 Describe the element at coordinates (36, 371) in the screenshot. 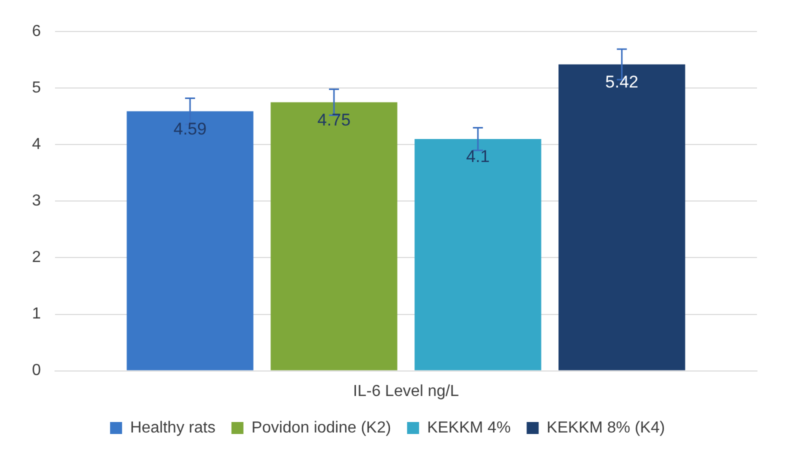

I see `y-tick-label: 0` at that location.